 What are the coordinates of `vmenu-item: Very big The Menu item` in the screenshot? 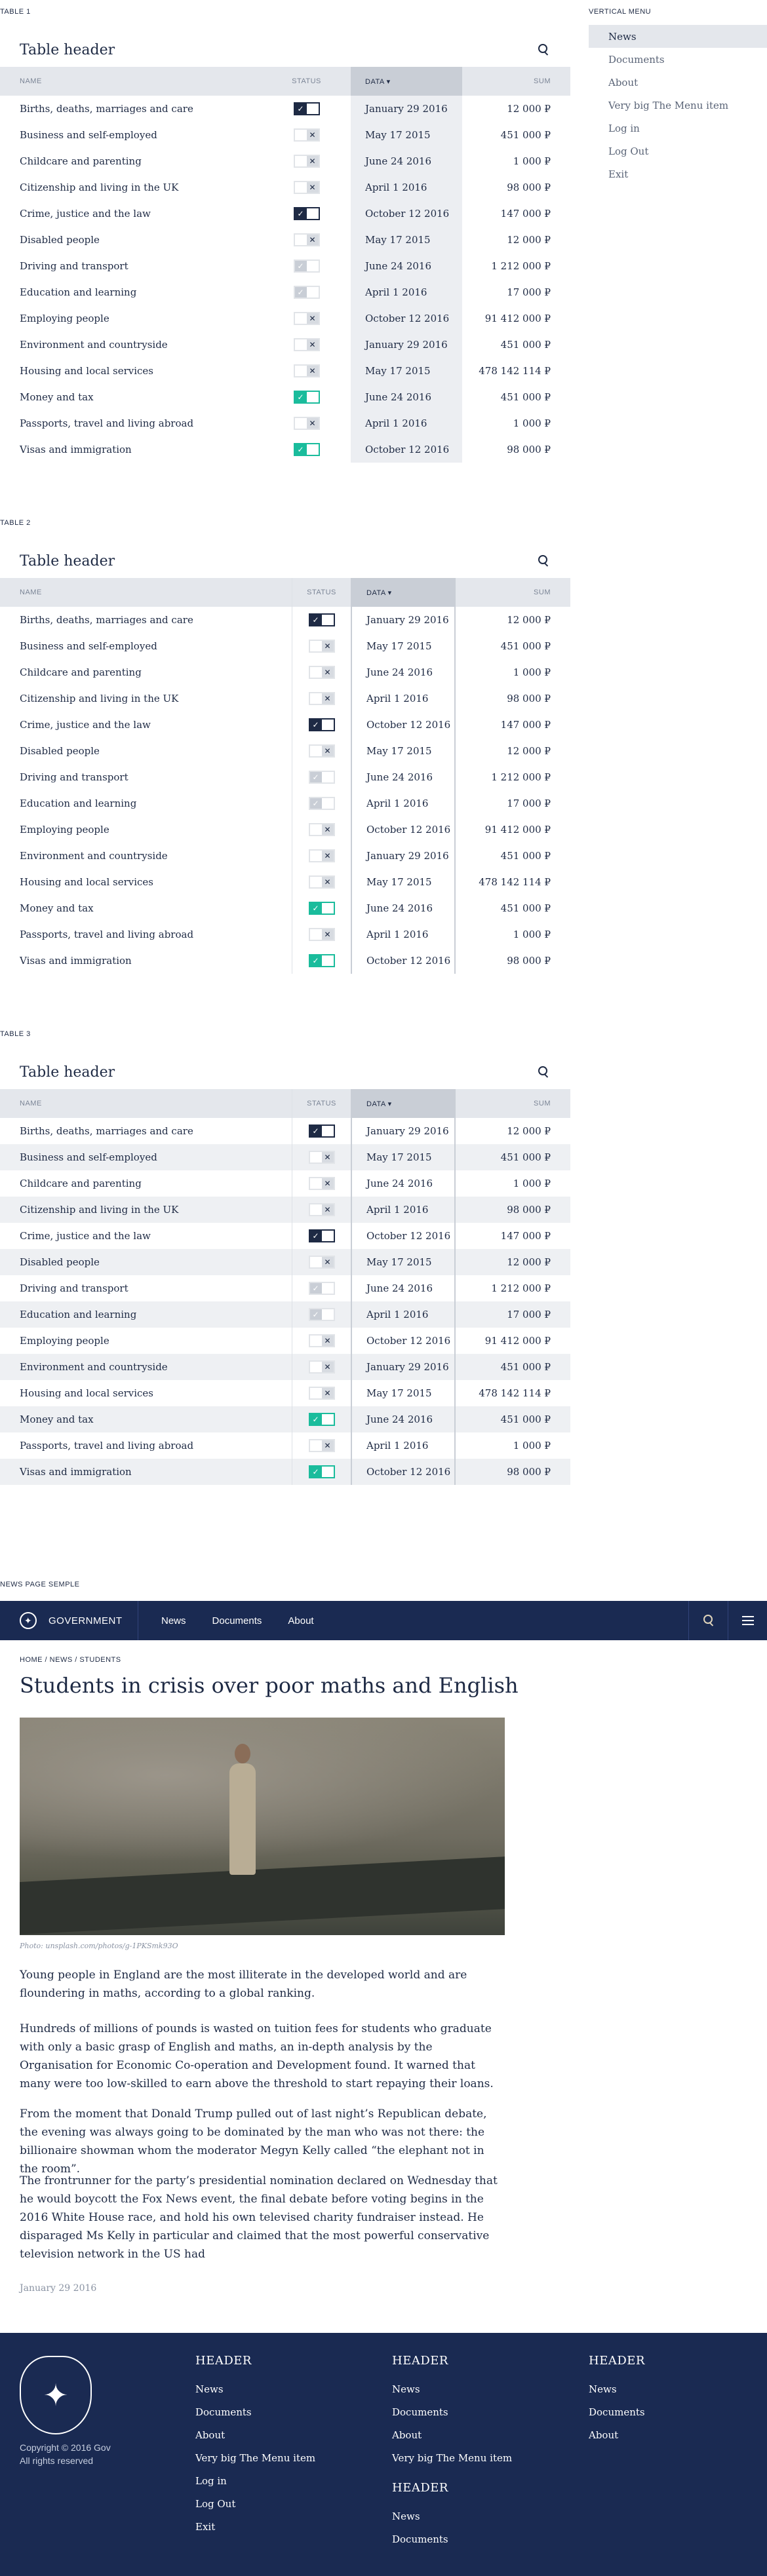 It's located at (668, 105).